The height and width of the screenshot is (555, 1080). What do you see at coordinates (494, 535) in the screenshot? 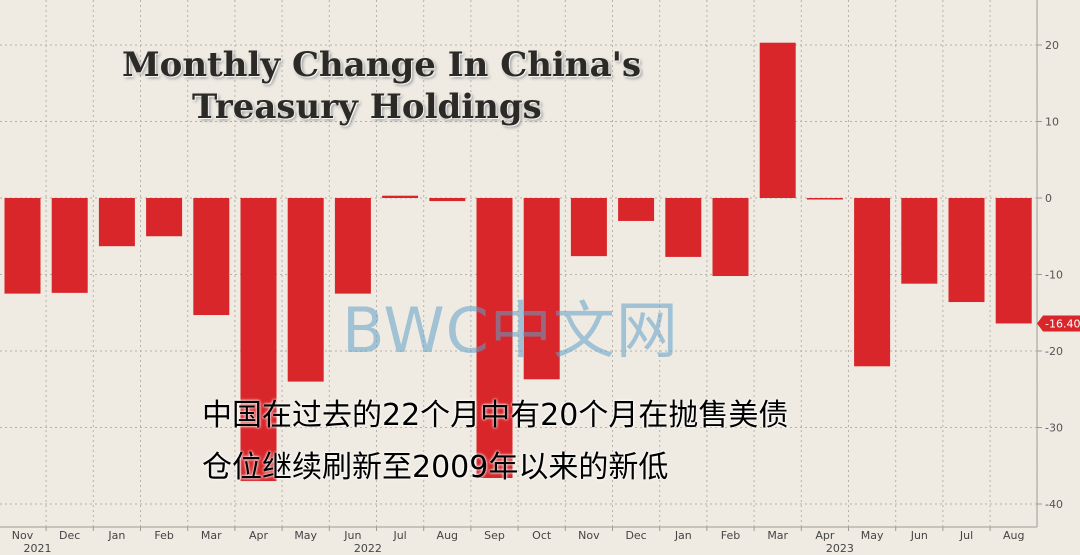
I see `x-tick-label: Sep` at bounding box center [494, 535].